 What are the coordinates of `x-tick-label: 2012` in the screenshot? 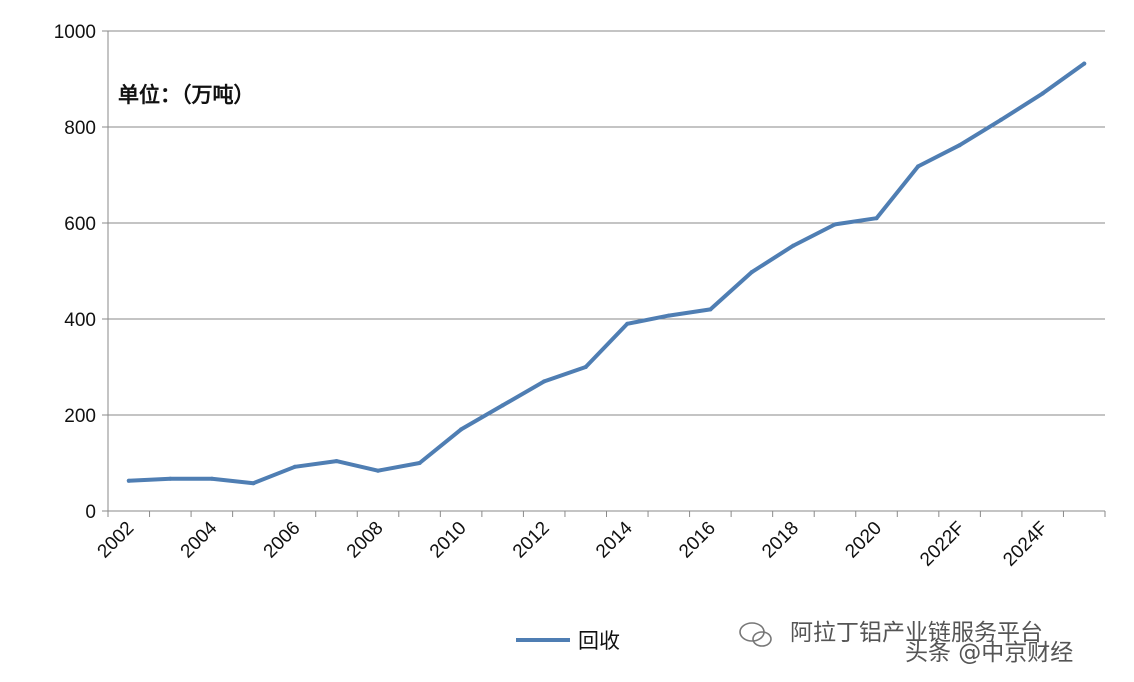 It's located at (531, 540).